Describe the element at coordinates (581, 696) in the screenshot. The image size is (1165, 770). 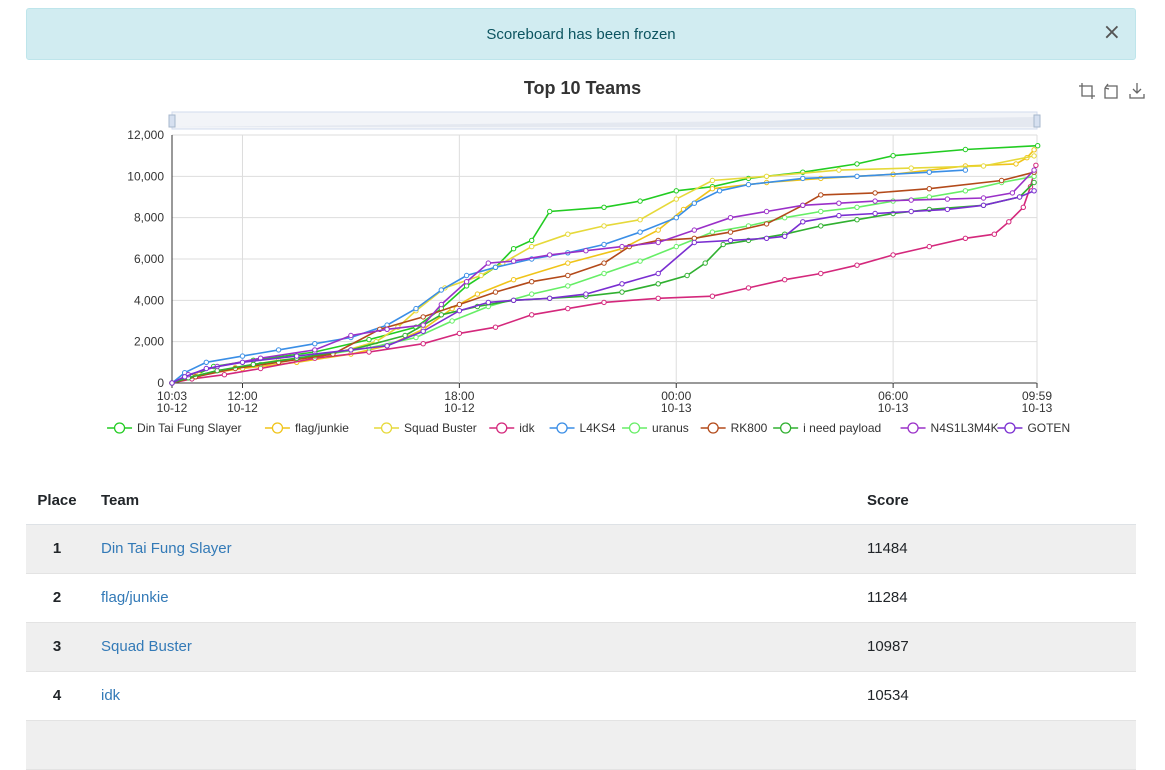
I see `table-row: 4 idk 10534` at that location.